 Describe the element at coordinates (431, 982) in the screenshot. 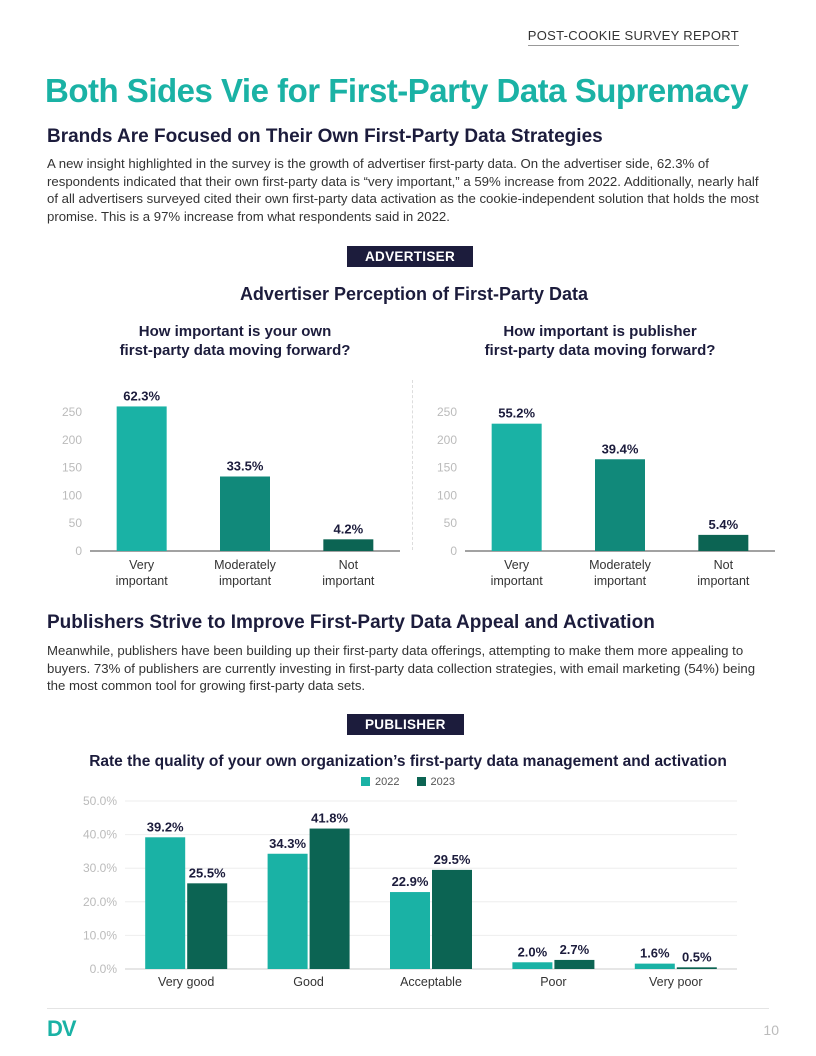

I see `chart3-category-label: Acceptable` at that location.